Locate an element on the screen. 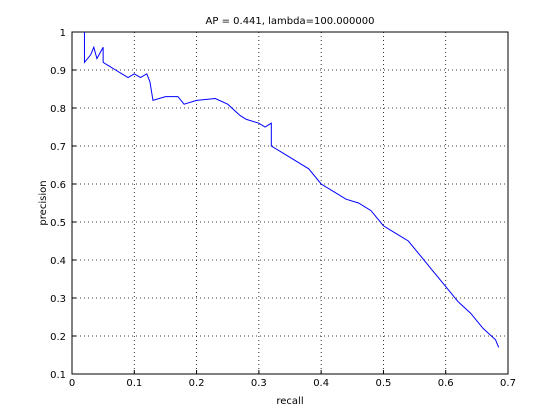 This screenshot has height=420, width=560. x-tick-label: 0.7 is located at coordinates (508, 383).